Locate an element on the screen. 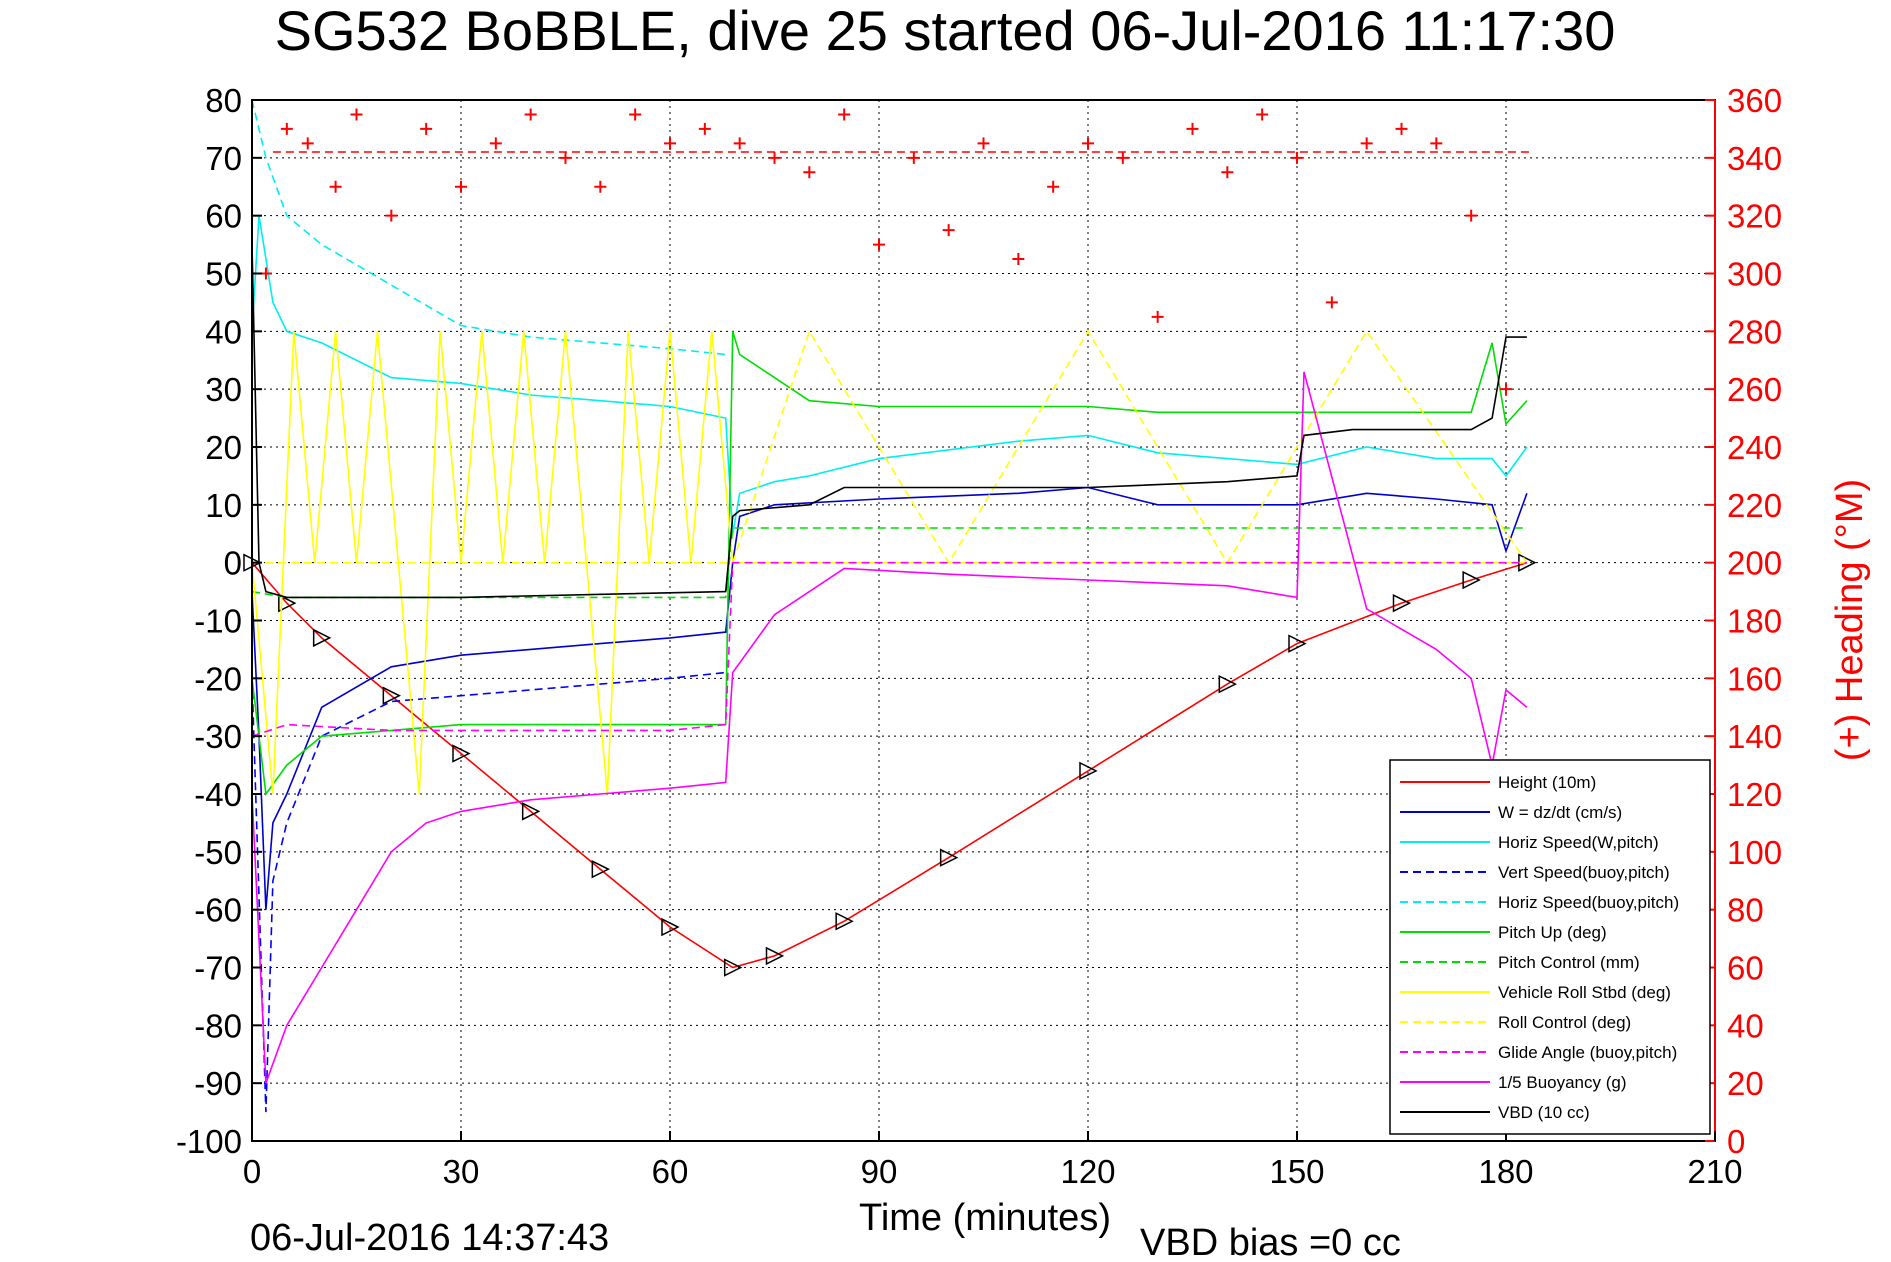 This screenshot has width=1891, height=1262. legend-label: W = dz/dt (cm/s) is located at coordinates (1560, 812).